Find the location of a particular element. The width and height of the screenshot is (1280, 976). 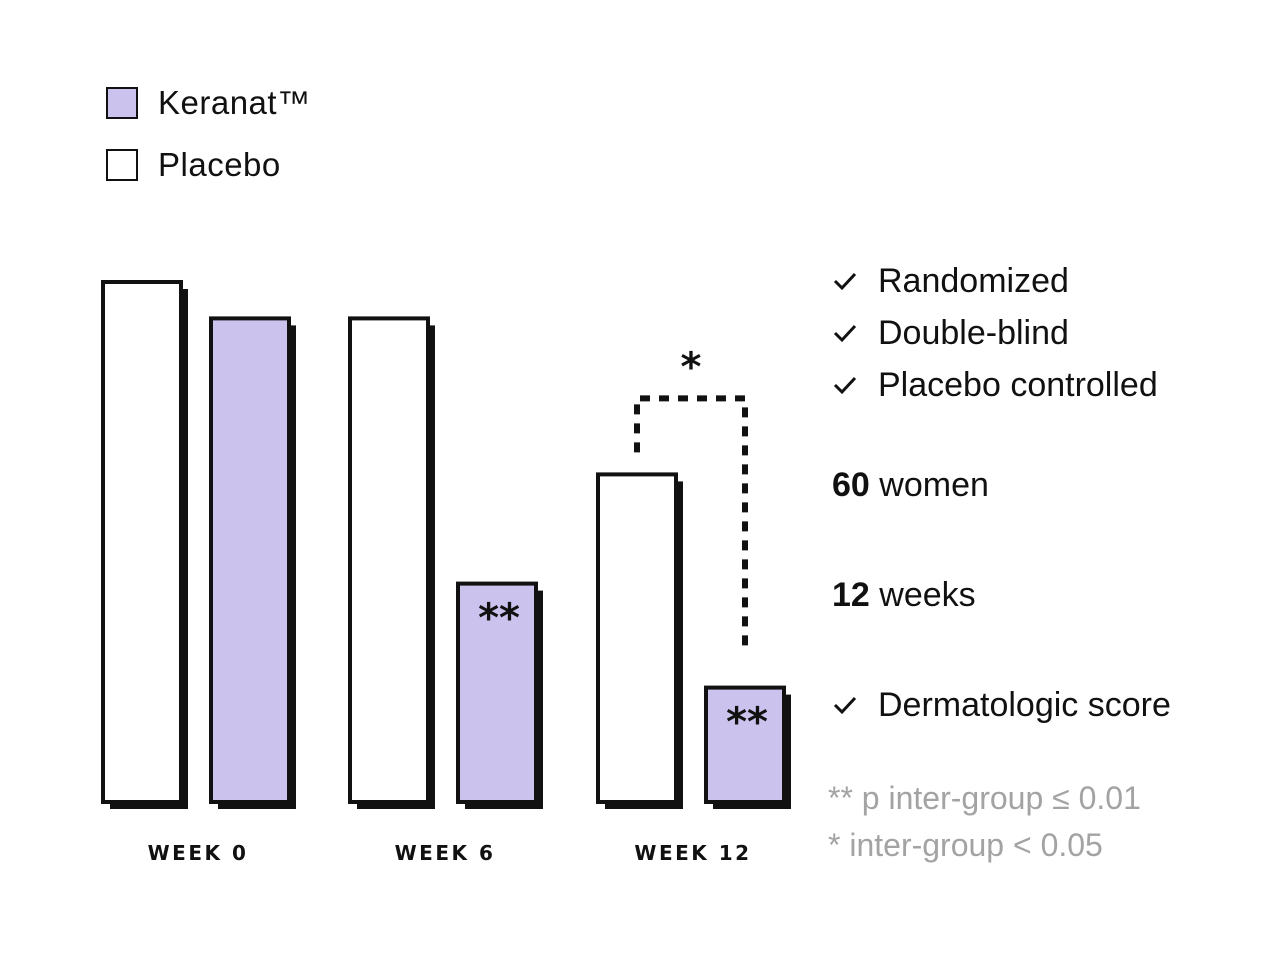

checklist-item-placebo-controlled: Placebo controlled is located at coordinates (995, 385).